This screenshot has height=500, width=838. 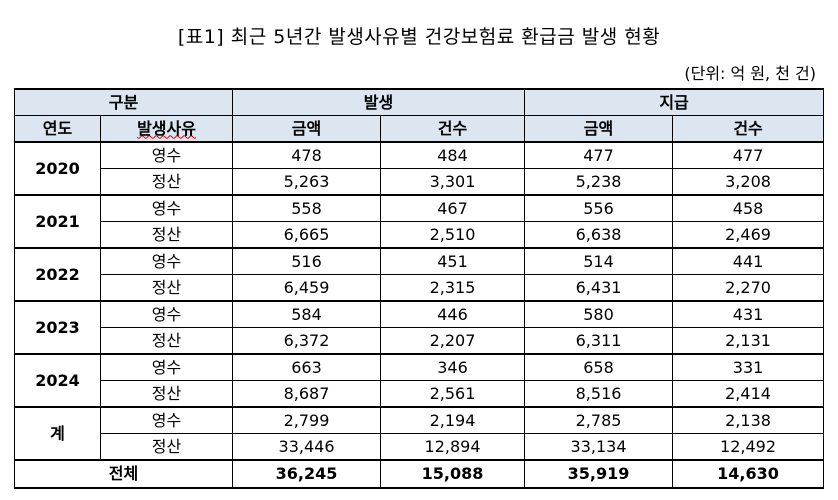 What do you see at coordinates (748, 341) in the screenshot?
I see `value-cell: 2,131` at bounding box center [748, 341].